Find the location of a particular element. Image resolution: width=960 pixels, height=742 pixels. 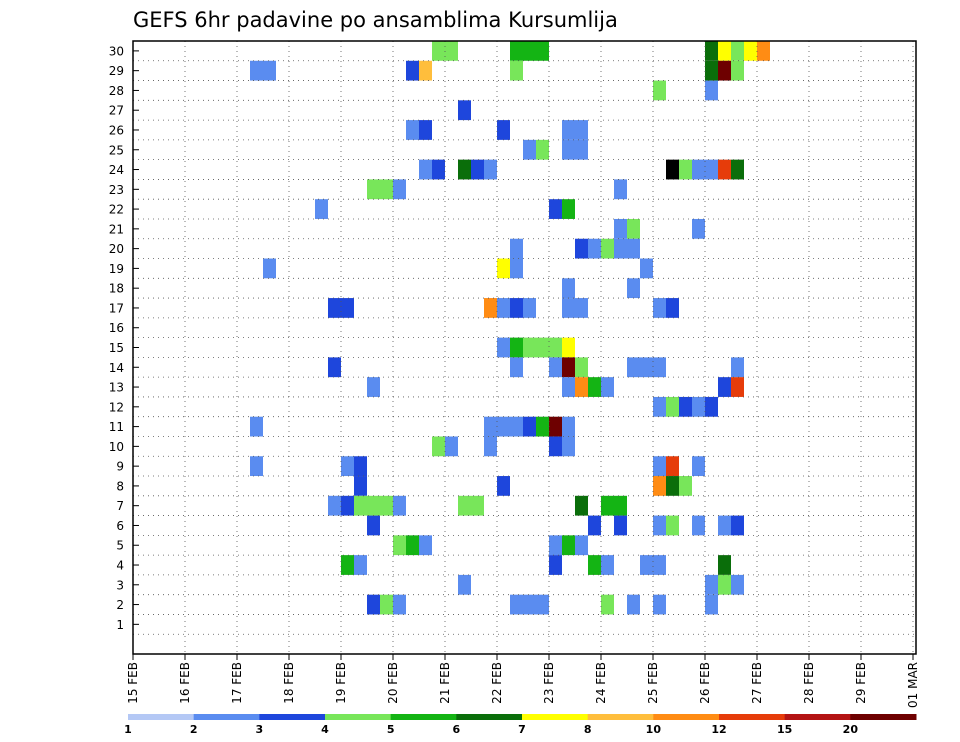

legend-label: 1 is located at coordinates (128, 729).